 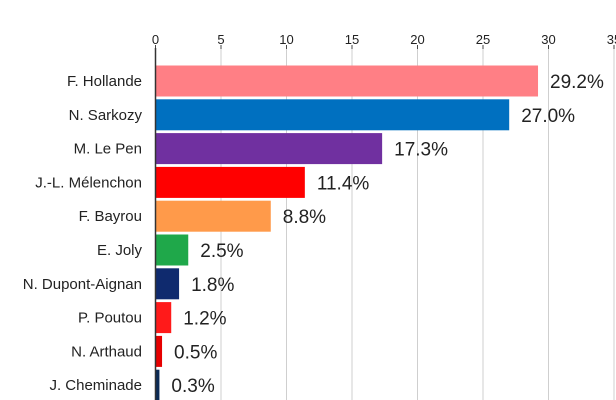 What do you see at coordinates (120, 250) in the screenshot?
I see `category-label-5: E. Joly` at bounding box center [120, 250].